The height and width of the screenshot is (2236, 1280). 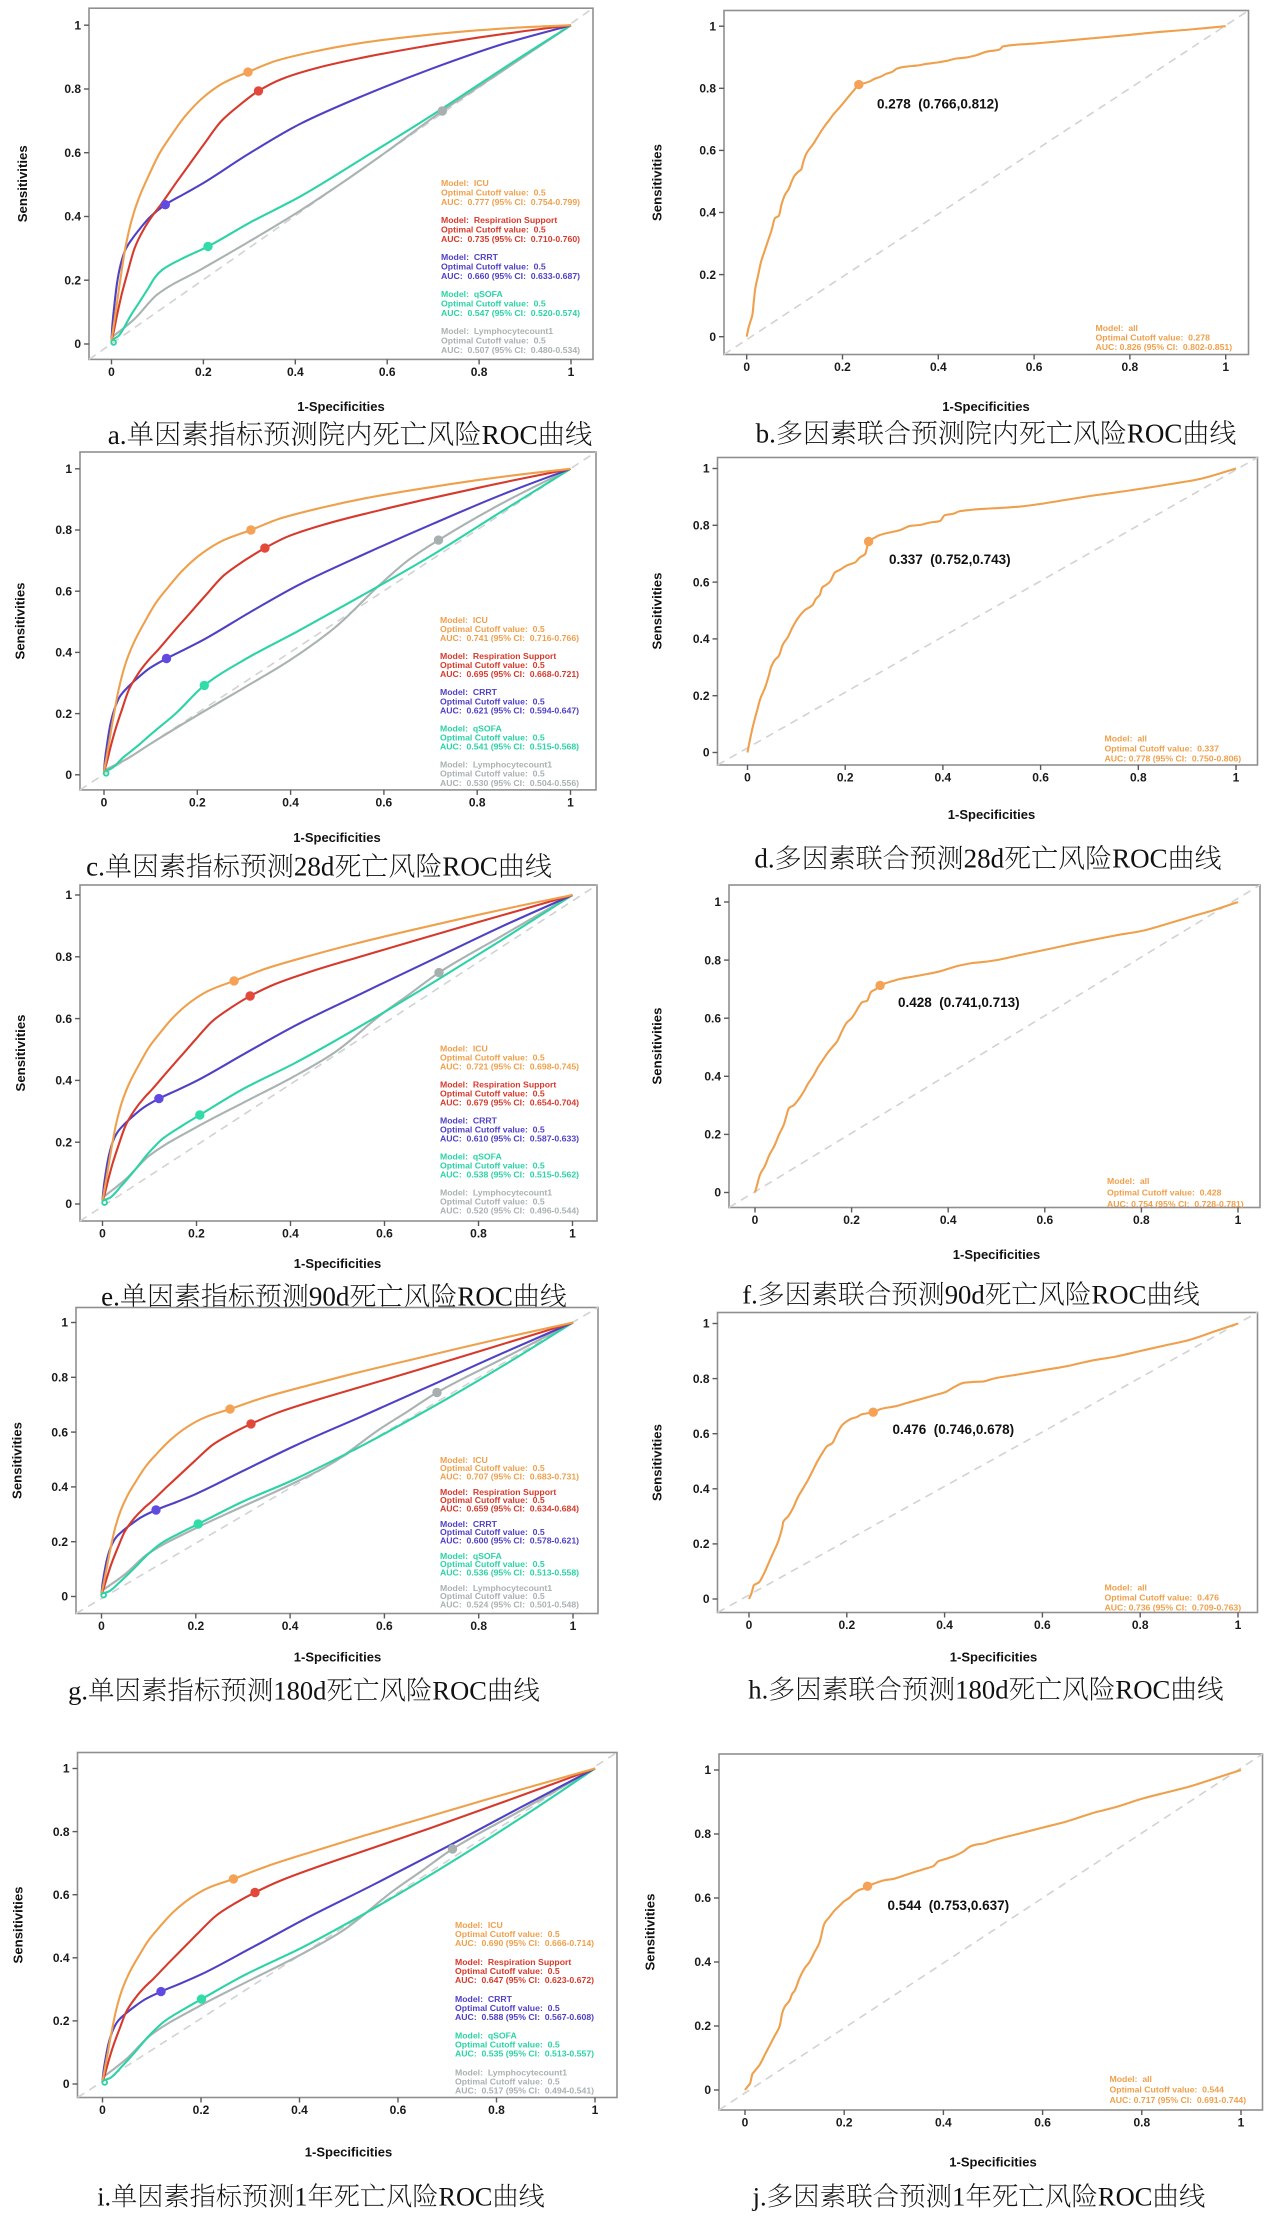 I want to click on svg-text:AUC: 0.721 (95% CI: 0.698-0.: AUC: 0.721 (95% CI: 0.698-0.745), so click(x=509, y=1066).